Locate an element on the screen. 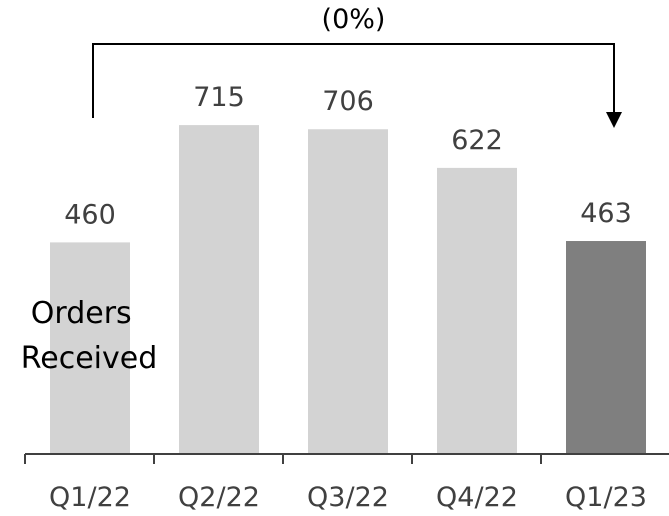 This screenshot has width=669, height=516. value-label: 715 is located at coordinates (219, 97).